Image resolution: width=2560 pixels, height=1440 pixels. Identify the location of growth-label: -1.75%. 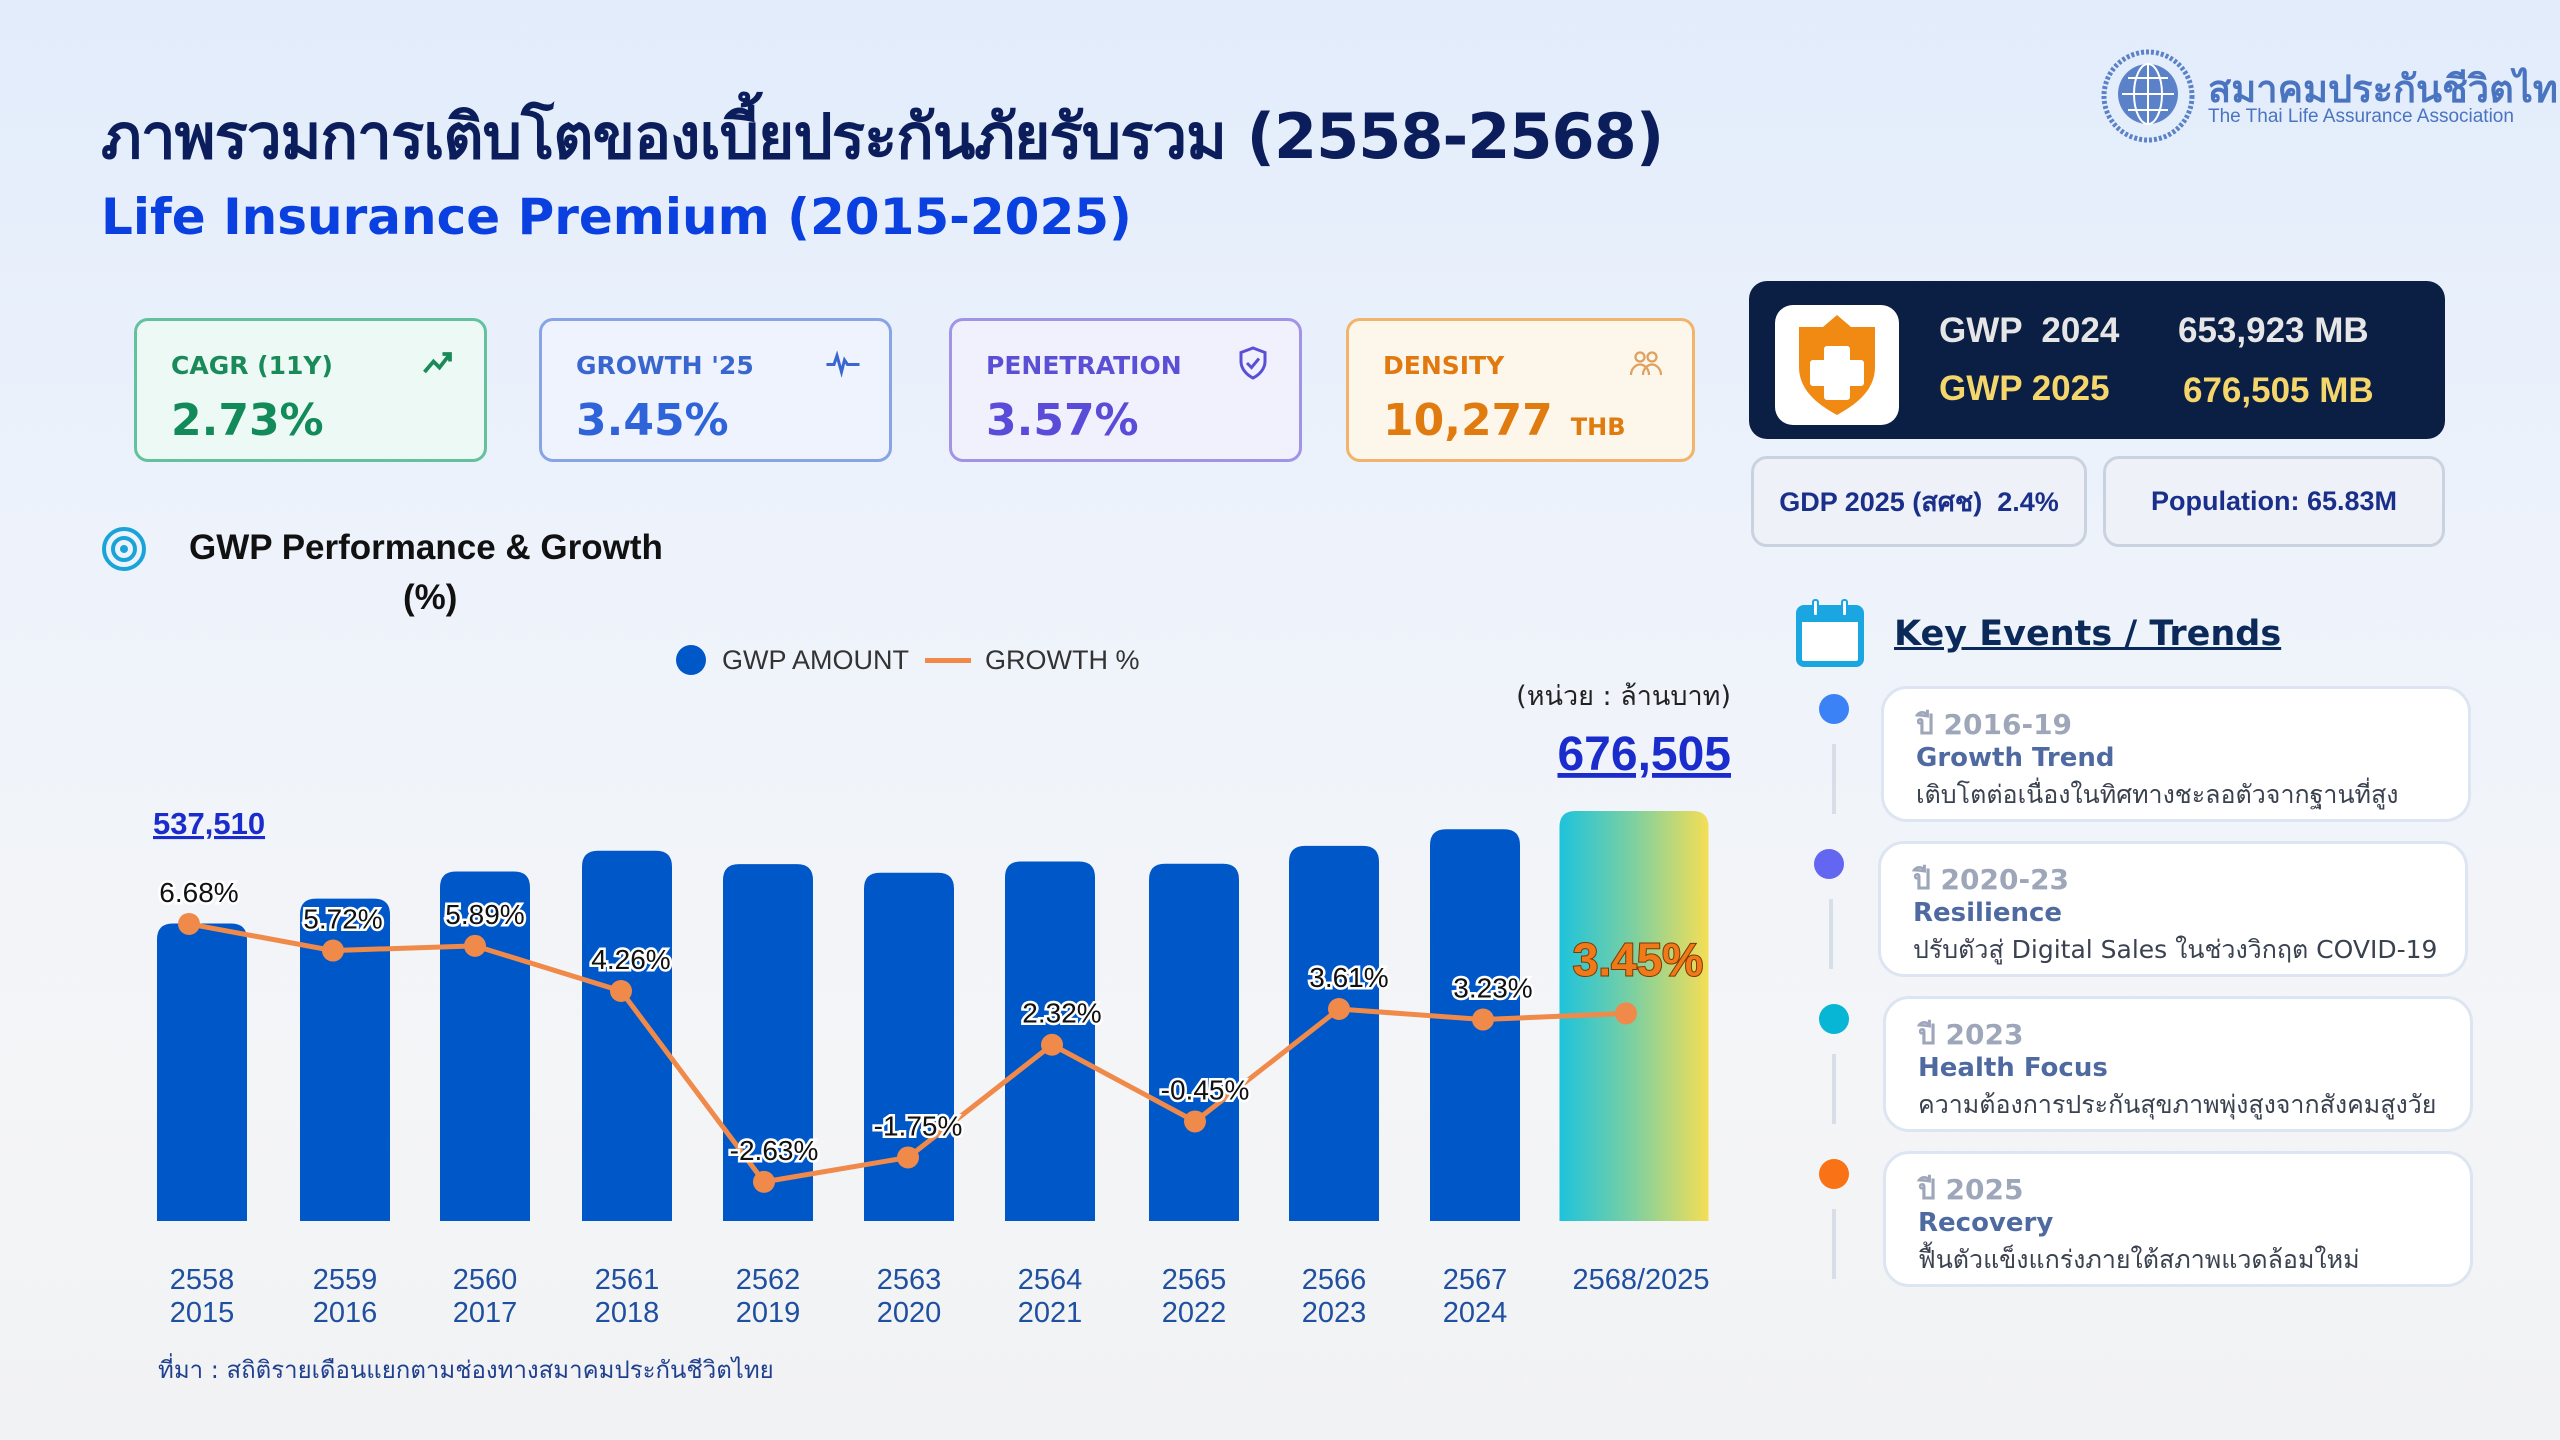
(918, 1125).